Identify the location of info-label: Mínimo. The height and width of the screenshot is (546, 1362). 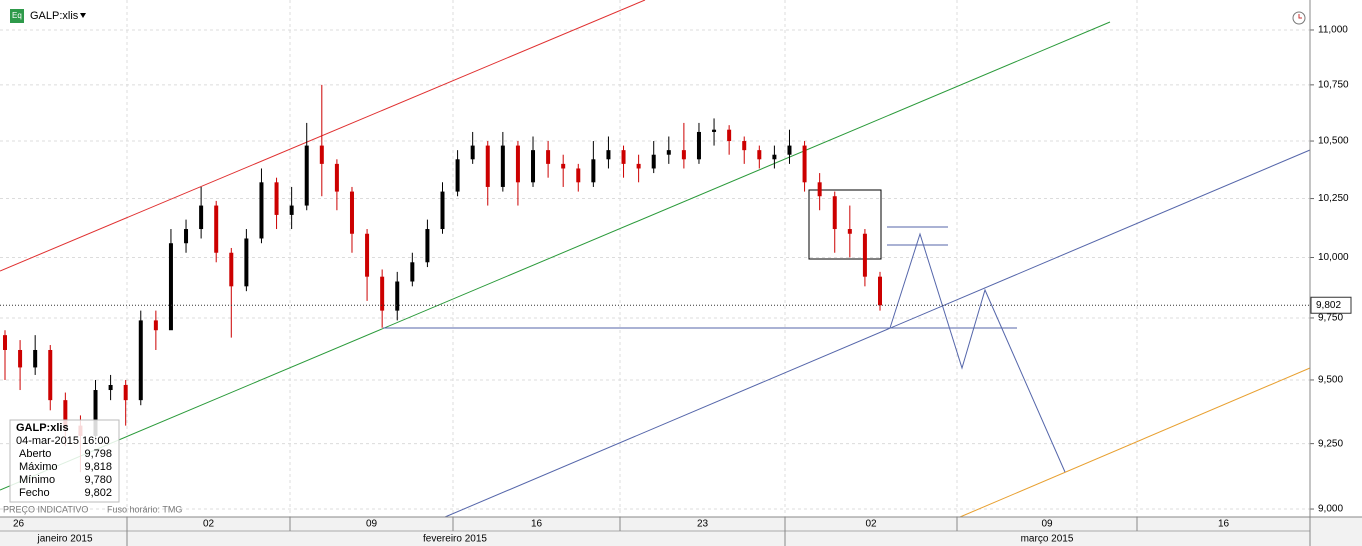
(37, 480).